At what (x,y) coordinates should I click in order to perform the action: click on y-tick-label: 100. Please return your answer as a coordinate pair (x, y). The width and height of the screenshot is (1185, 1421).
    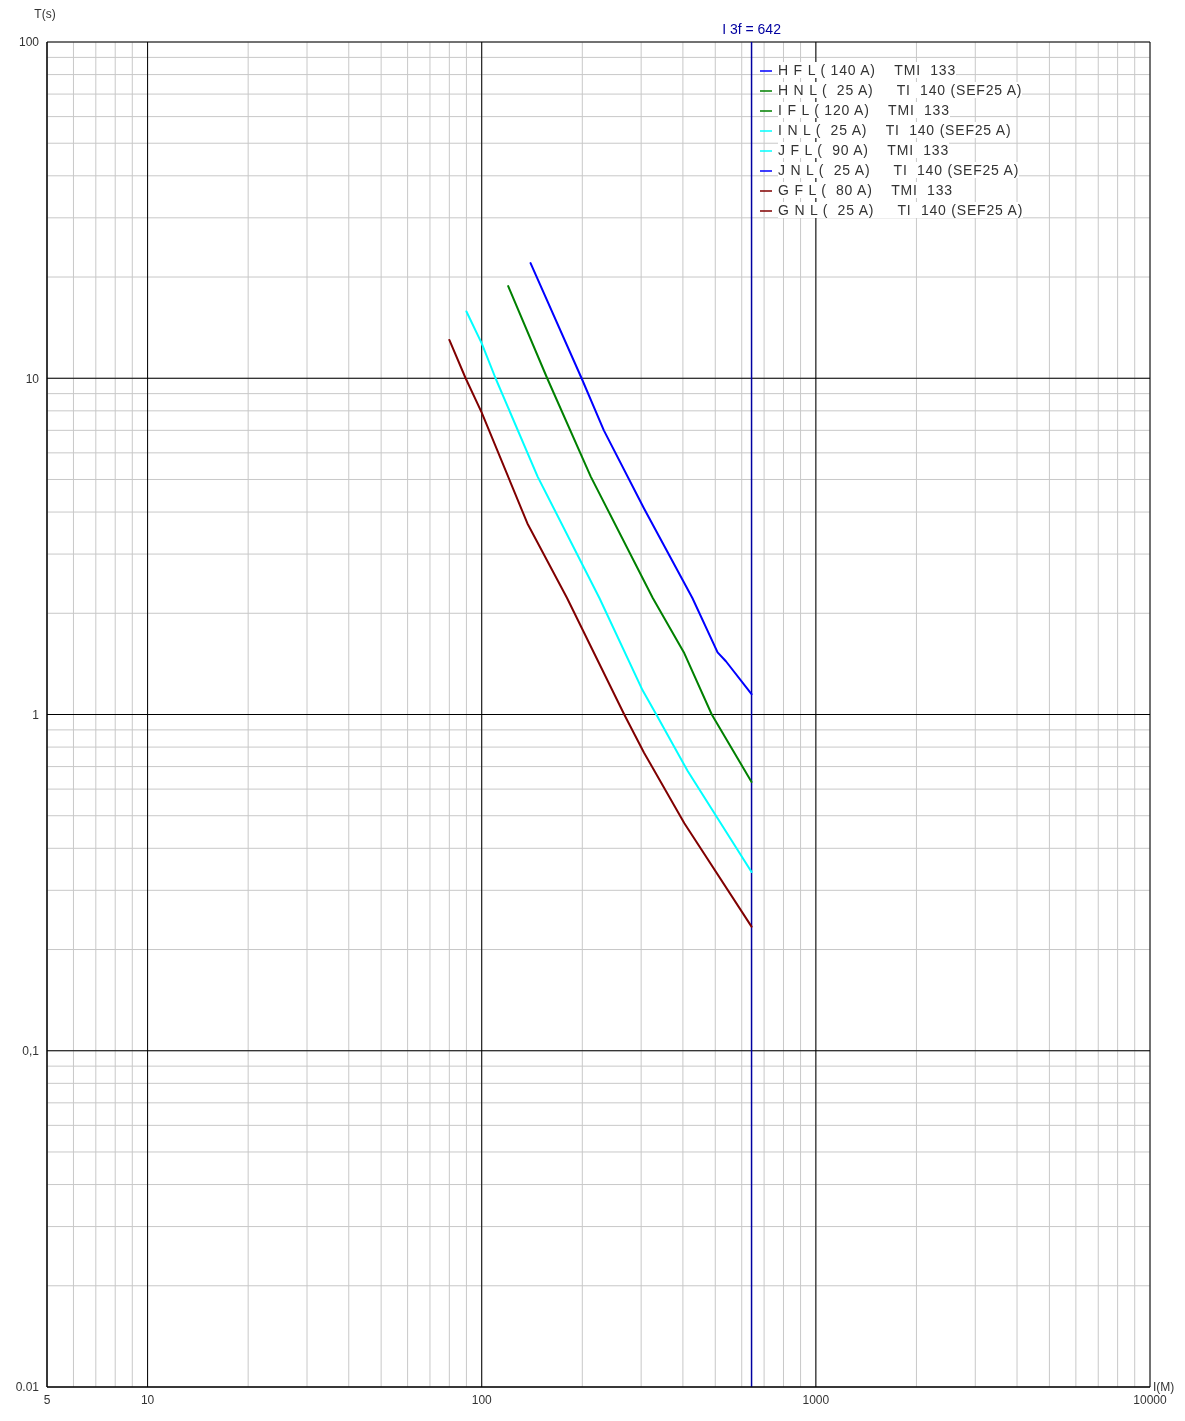
    Looking at the image, I should click on (29, 42).